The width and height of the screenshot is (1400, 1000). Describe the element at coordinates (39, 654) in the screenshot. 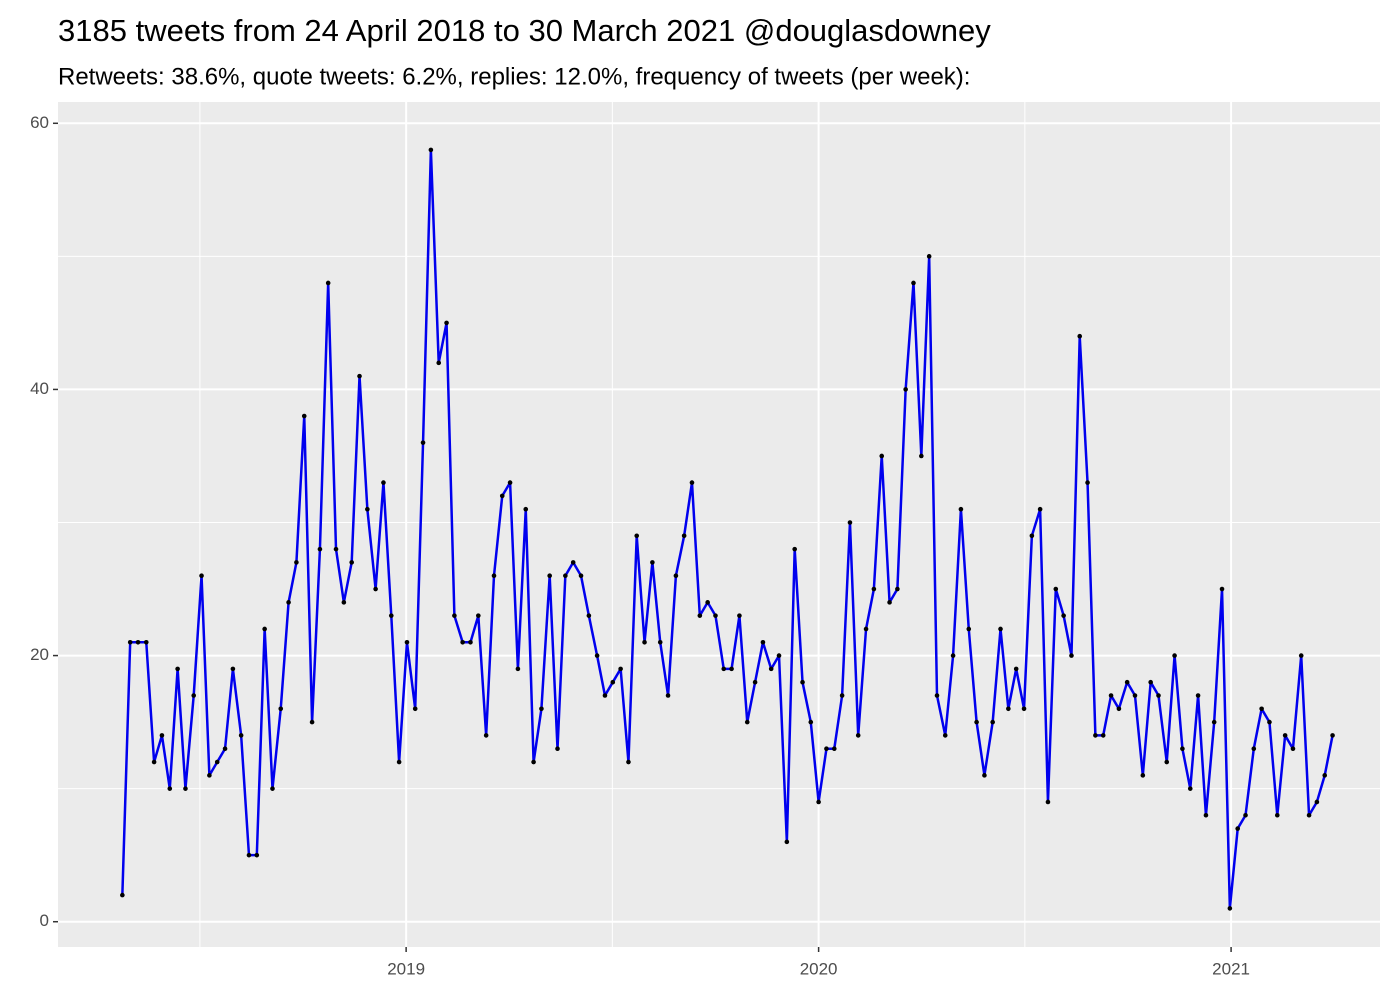

I see `y-tick-label: 20` at that location.